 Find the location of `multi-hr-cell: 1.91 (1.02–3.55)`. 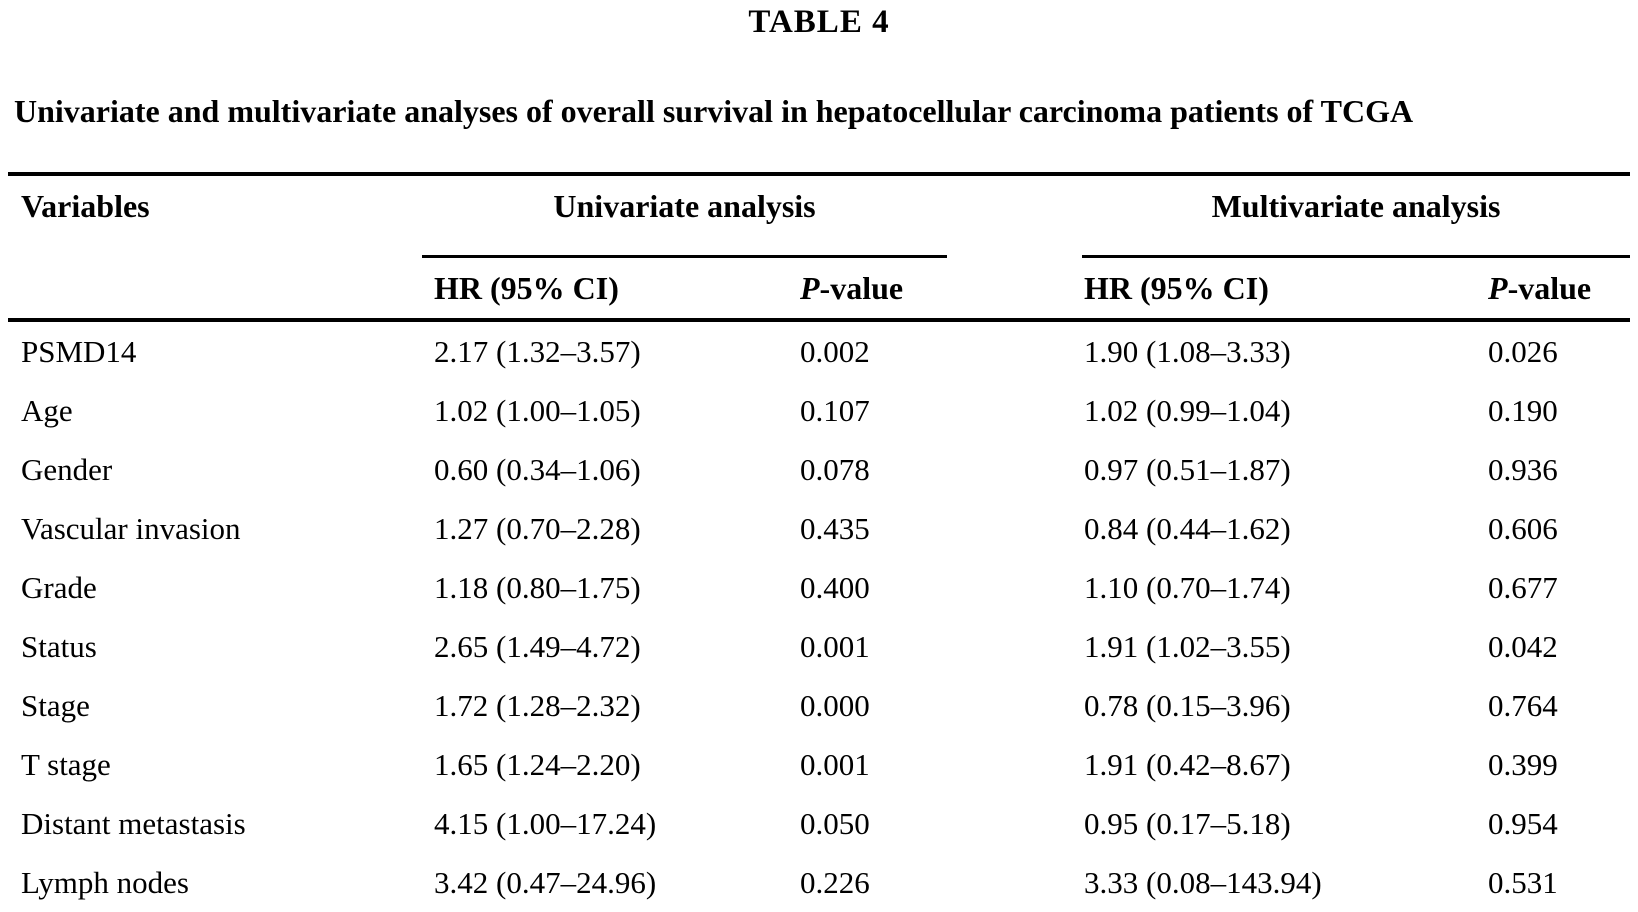

multi-hr-cell: 1.91 (1.02–3.55) is located at coordinates (1187, 646).